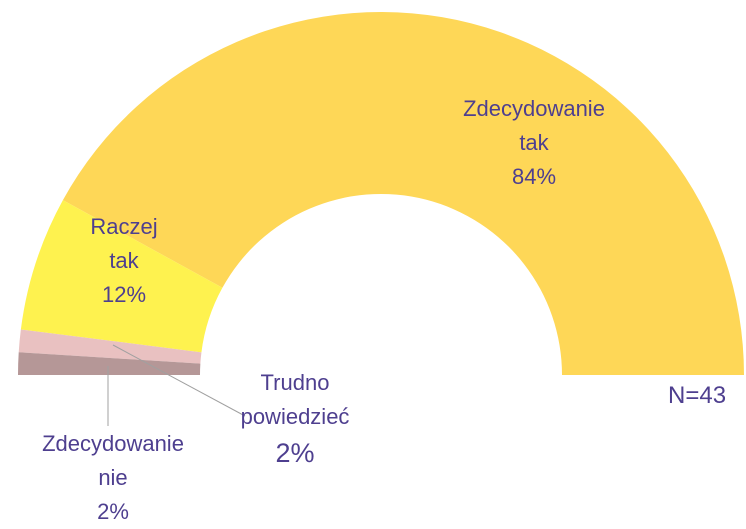 The image size is (746, 529). I want to click on leader-line, so click(179, 380).